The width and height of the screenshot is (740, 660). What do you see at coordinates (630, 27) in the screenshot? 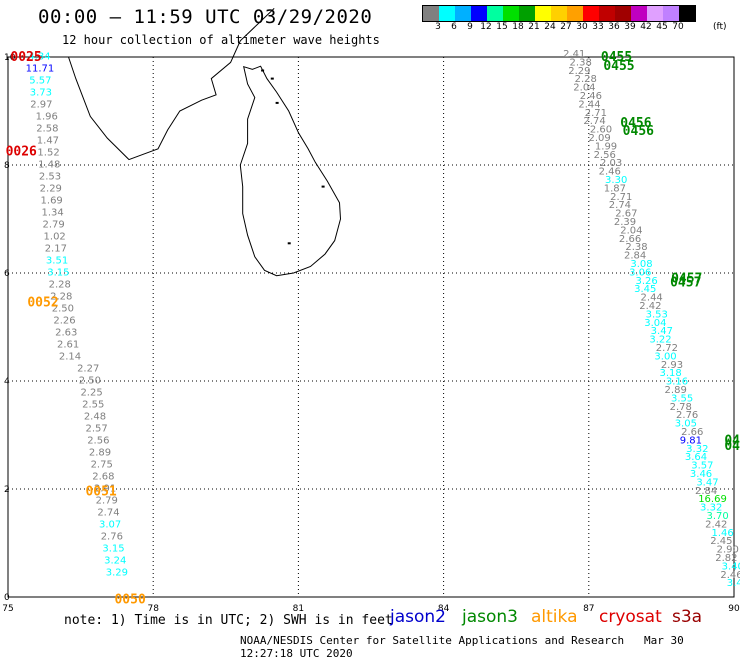
I see `colorbar-label: 39` at bounding box center [630, 27].